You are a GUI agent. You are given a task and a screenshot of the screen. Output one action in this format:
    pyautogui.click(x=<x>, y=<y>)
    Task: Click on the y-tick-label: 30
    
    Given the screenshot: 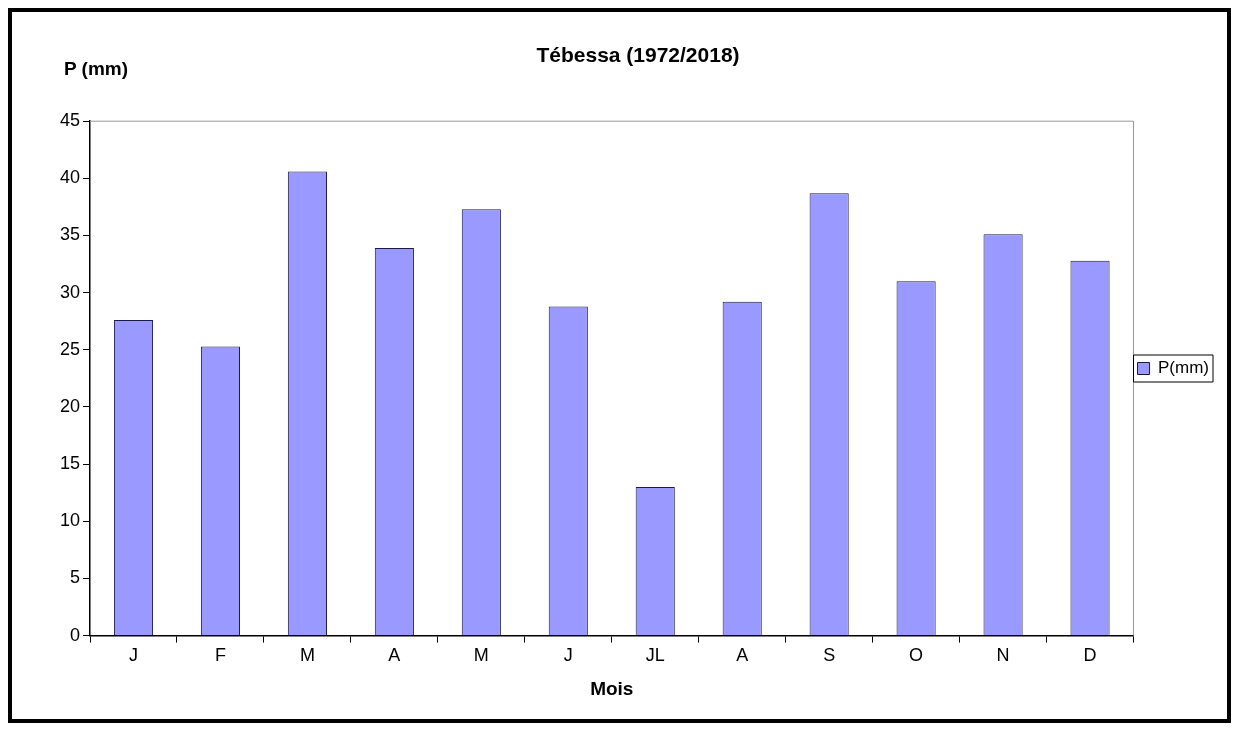 What is the action you would take?
    pyautogui.click(x=70, y=291)
    